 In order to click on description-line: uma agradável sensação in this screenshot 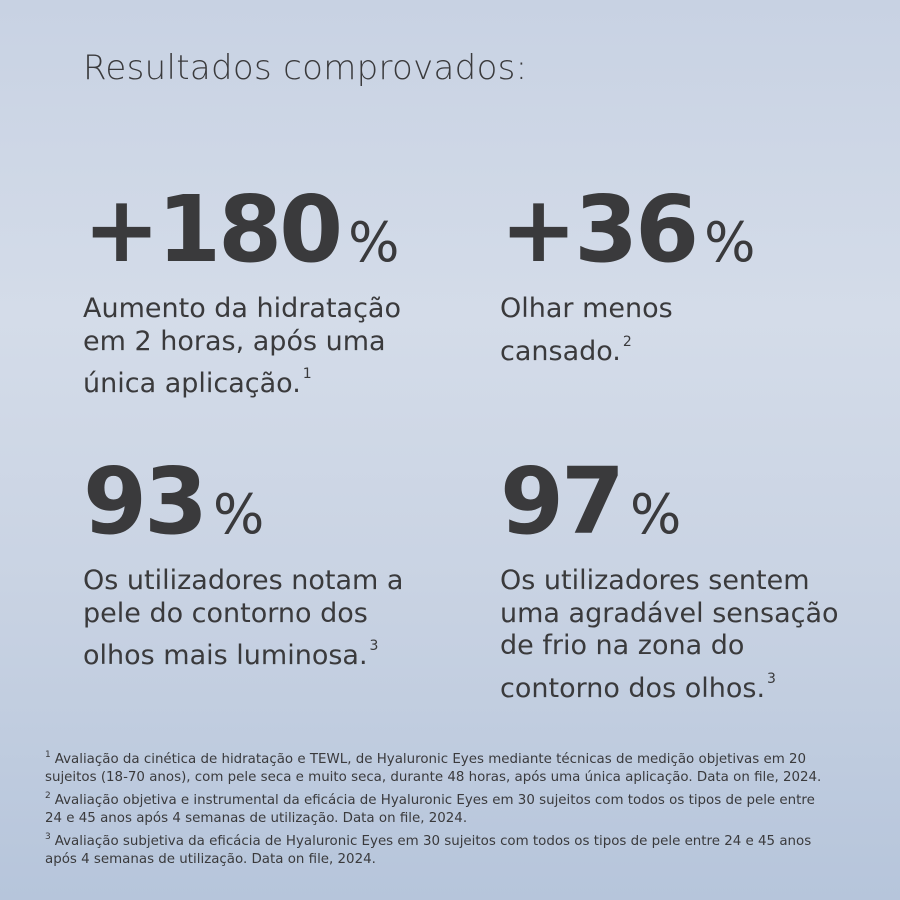, I will do `click(690, 614)`.